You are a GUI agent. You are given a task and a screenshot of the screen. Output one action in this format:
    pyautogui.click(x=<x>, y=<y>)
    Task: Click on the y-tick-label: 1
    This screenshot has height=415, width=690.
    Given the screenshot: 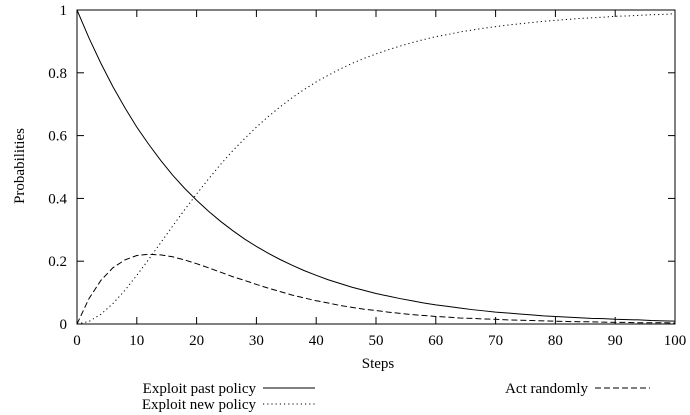 What is the action you would take?
    pyautogui.click(x=64, y=11)
    